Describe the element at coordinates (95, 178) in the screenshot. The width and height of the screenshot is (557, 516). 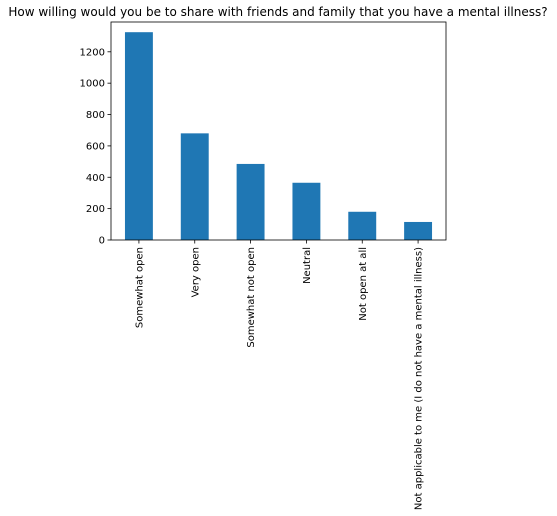
I see `y-tick-label-400: 400` at that location.